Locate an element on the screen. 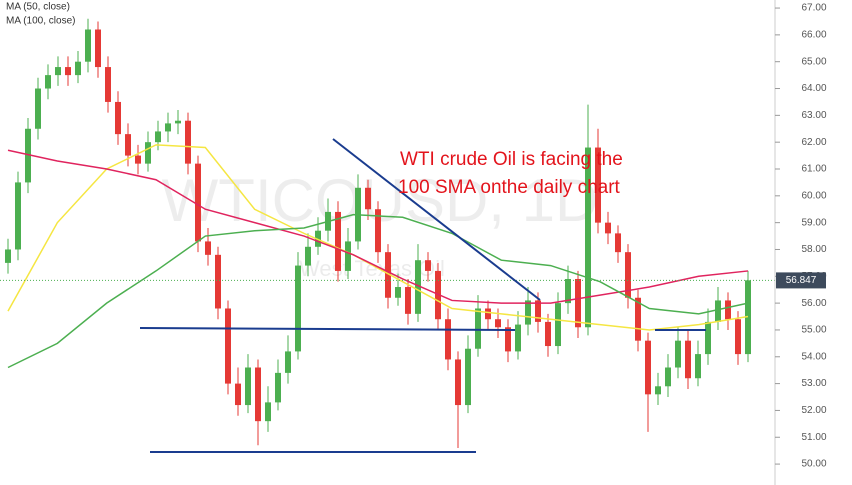  y-tick-label: 61.00 is located at coordinates (813, 169).